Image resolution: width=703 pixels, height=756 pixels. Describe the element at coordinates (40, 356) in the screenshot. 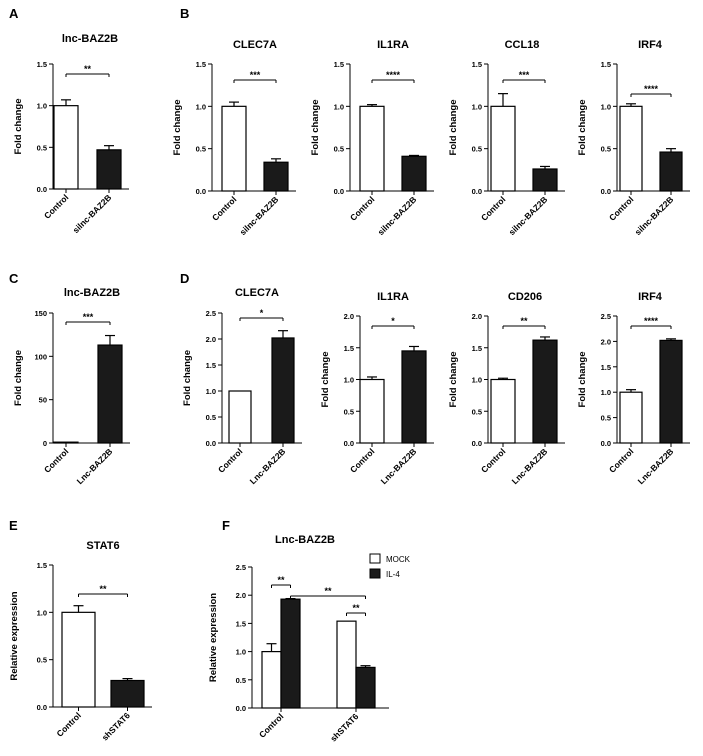

I see `y-tick-label: 100` at that location.